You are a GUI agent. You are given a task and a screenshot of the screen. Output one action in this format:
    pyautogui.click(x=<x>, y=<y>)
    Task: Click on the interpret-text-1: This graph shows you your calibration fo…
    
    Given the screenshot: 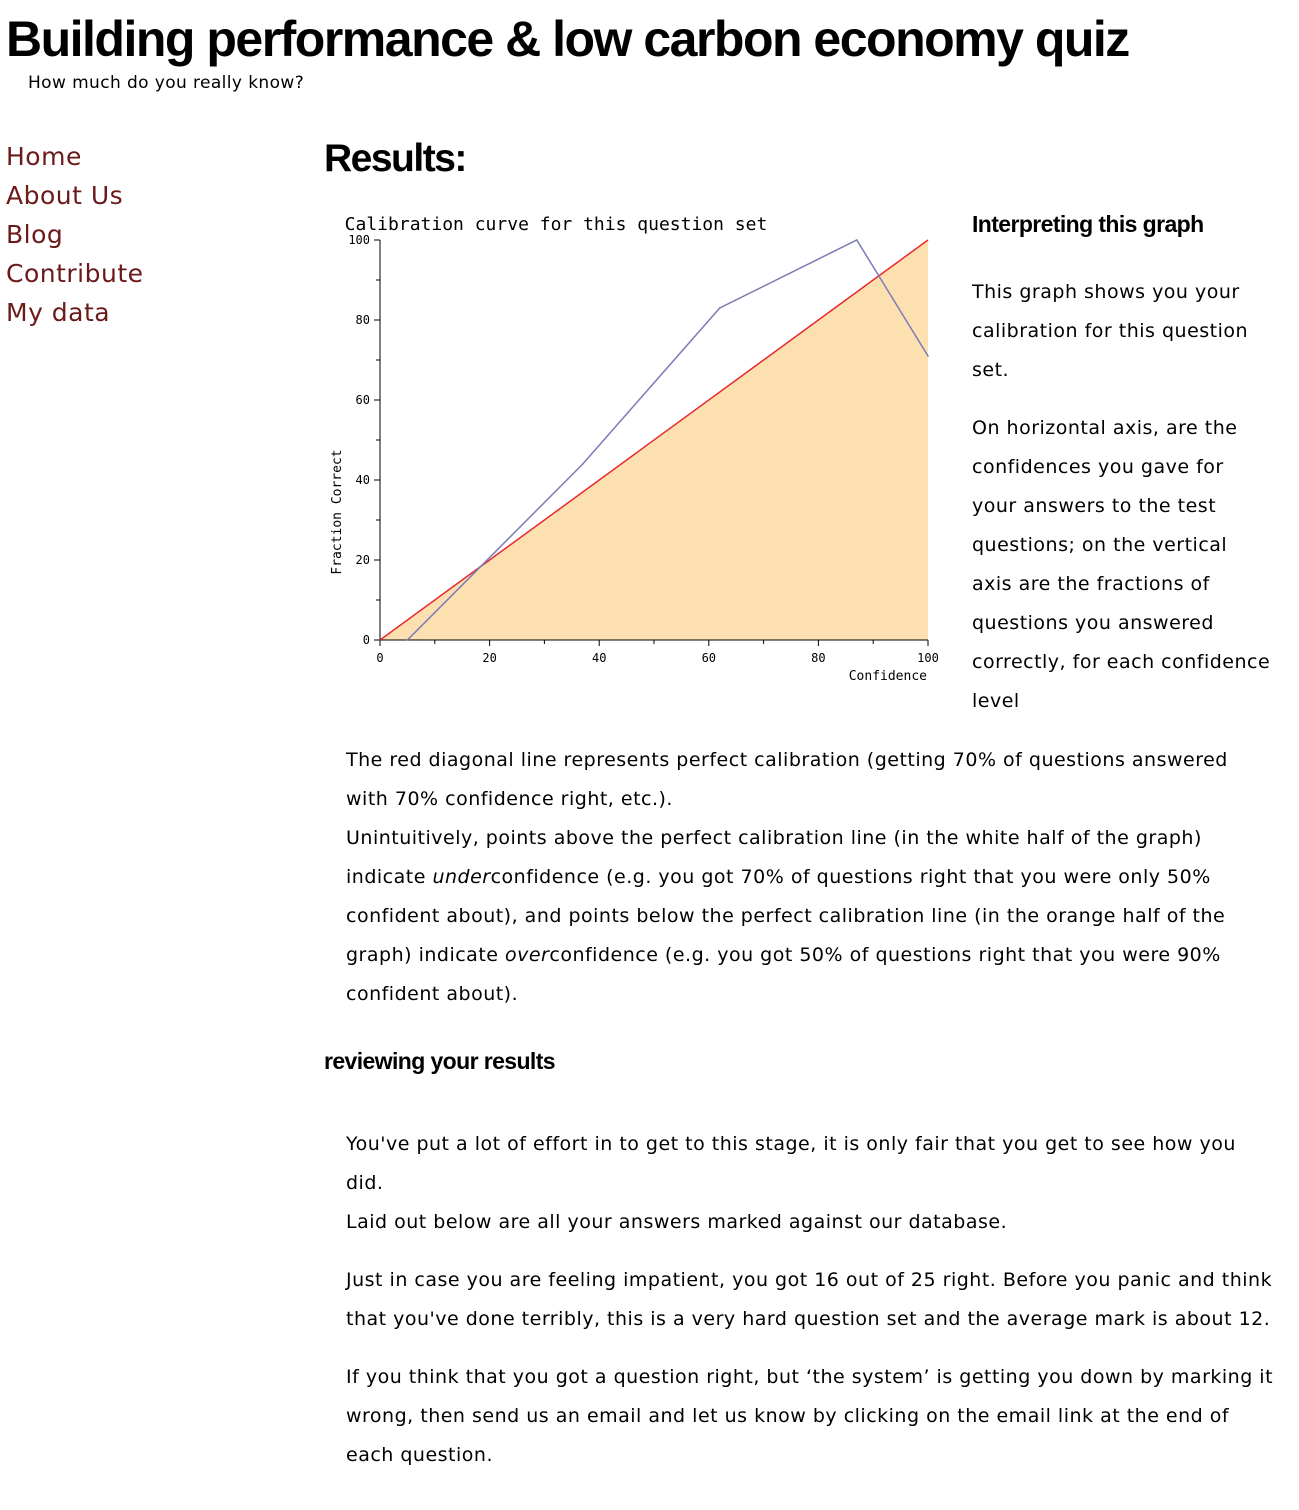 What is the action you would take?
    pyautogui.click(x=1110, y=331)
    